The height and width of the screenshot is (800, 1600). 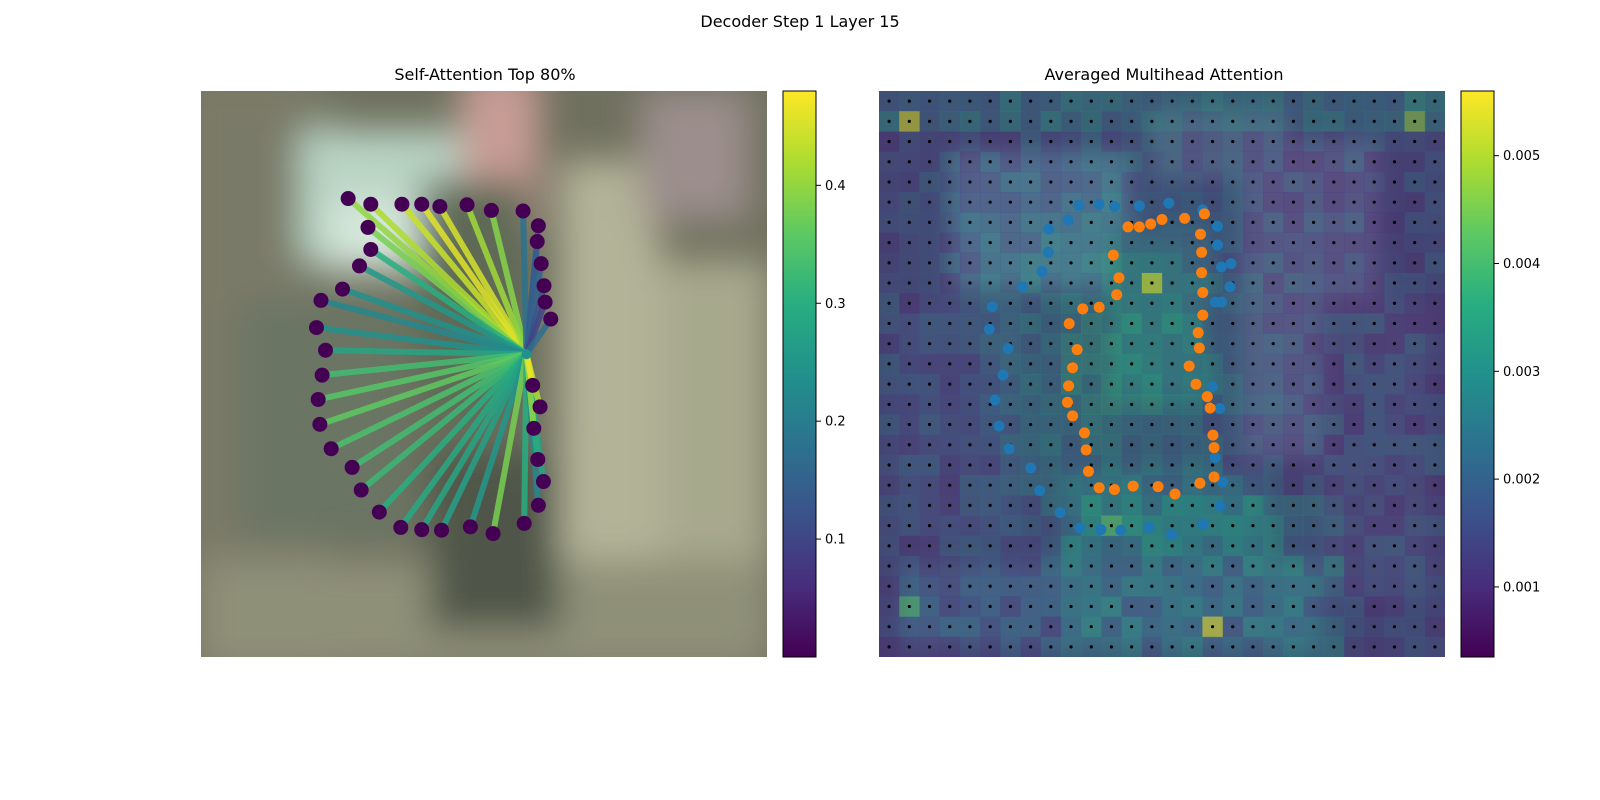 What do you see at coordinates (835, 540) in the screenshot?
I see `colorbar-tick-label: 0.1` at bounding box center [835, 540].